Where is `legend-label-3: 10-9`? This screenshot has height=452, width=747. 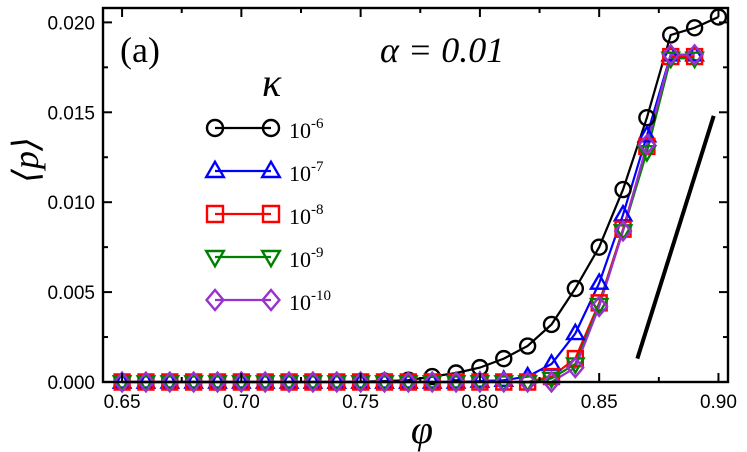
legend-label-3: 10-9 is located at coordinates (306, 258).